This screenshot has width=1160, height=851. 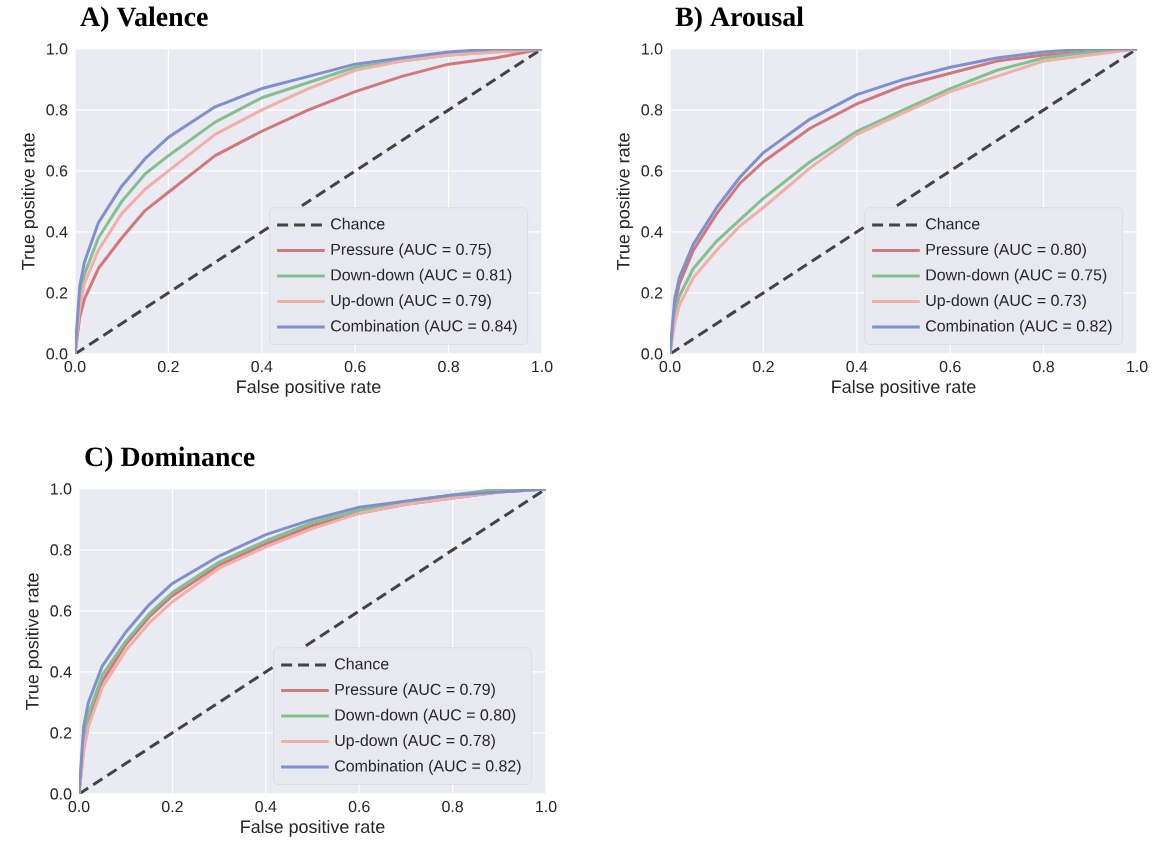 I want to click on legend-label: Down-down (AUC = 0.80), so click(x=425, y=716).